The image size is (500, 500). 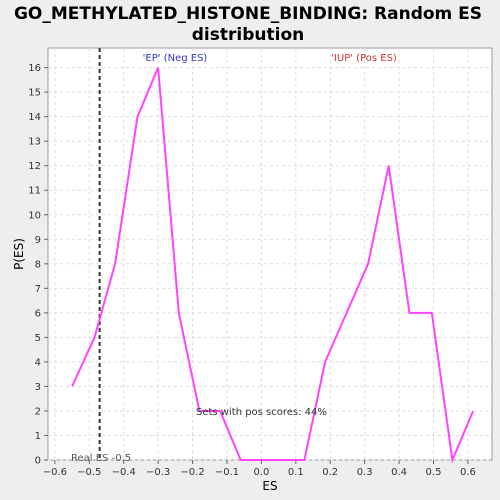 I want to click on y-axis-label: P(ES), so click(x=19, y=254).